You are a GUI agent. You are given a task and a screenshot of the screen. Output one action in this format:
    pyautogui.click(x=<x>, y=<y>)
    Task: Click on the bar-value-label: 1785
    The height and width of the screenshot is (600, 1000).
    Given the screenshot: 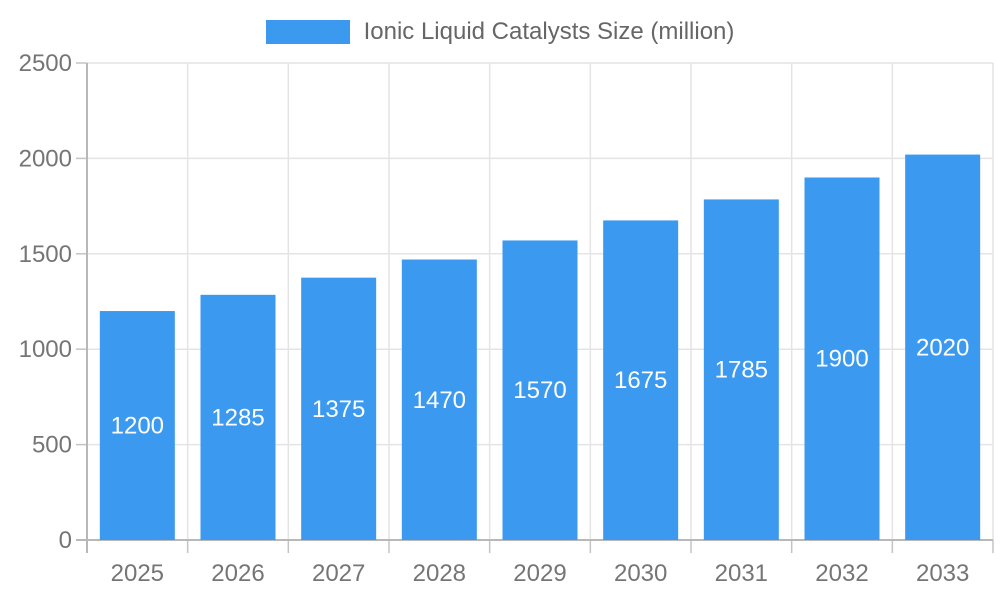 What is the action you would take?
    pyautogui.click(x=741, y=370)
    